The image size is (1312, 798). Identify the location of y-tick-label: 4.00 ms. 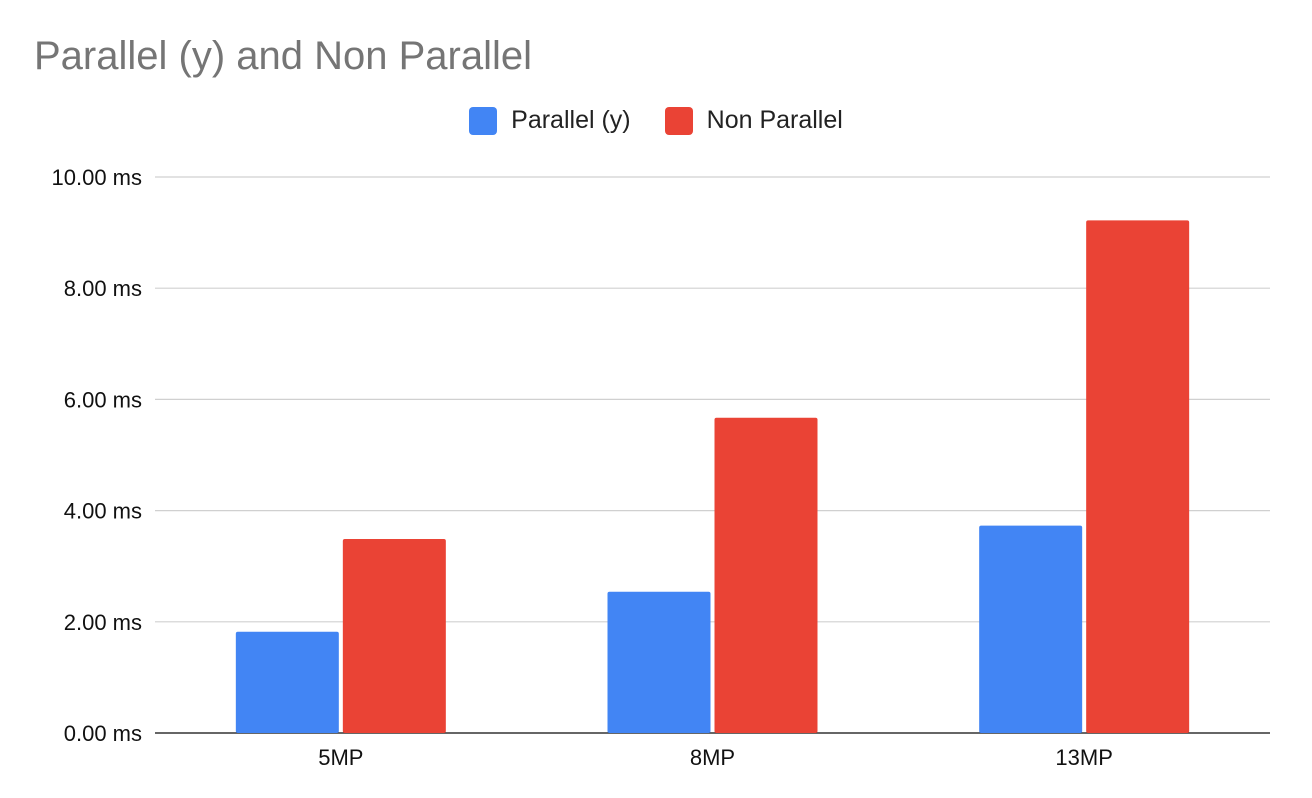
(103, 511).